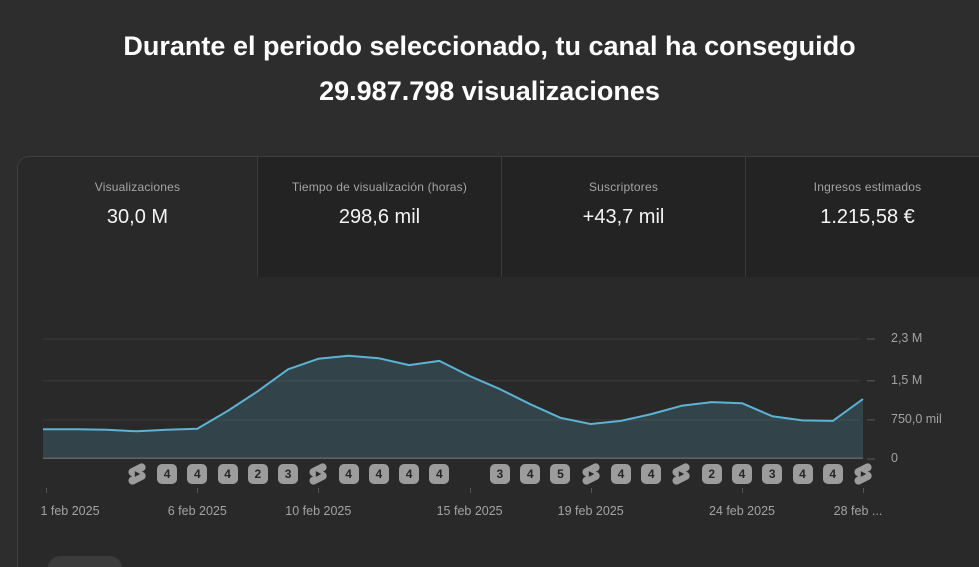  I want to click on metric-card-label: Tiempo de visualización (horas), so click(379, 187).